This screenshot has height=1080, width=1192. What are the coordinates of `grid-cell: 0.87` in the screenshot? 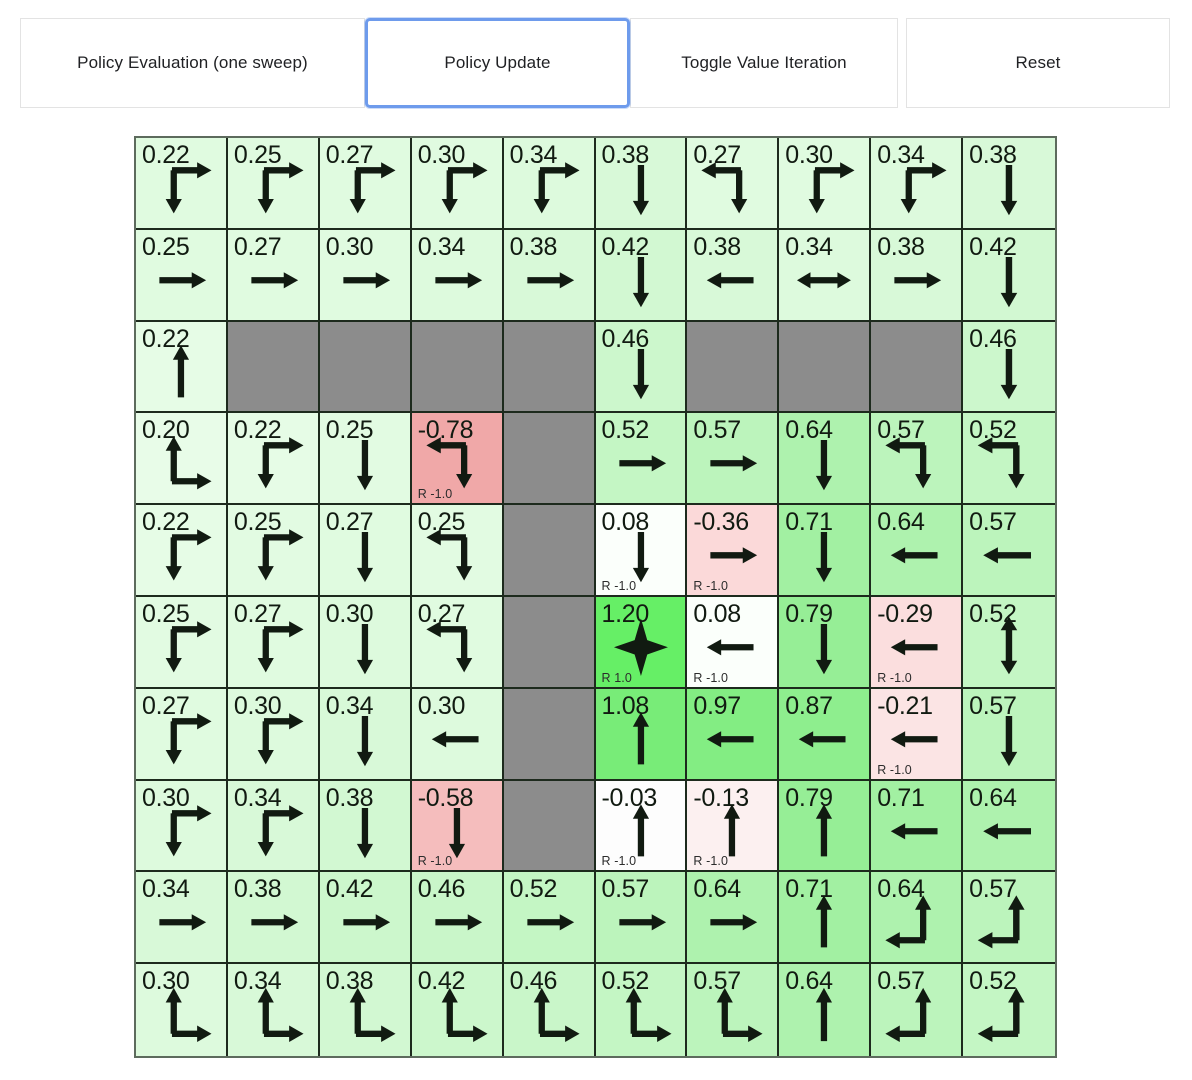 It's located at (825, 734).